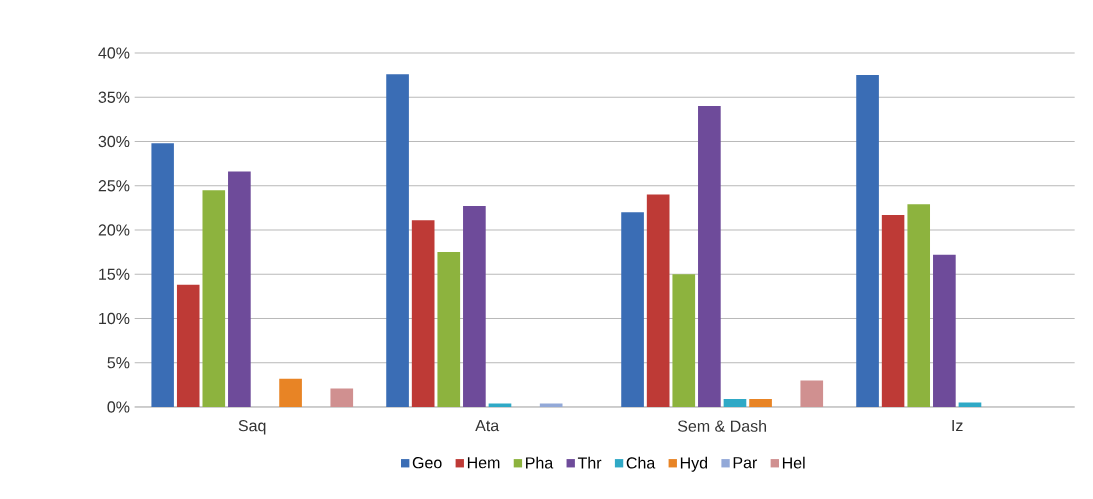 This screenshot has width=1093, height=499. I want to click on legend-label: Hel, so click(793, 462).